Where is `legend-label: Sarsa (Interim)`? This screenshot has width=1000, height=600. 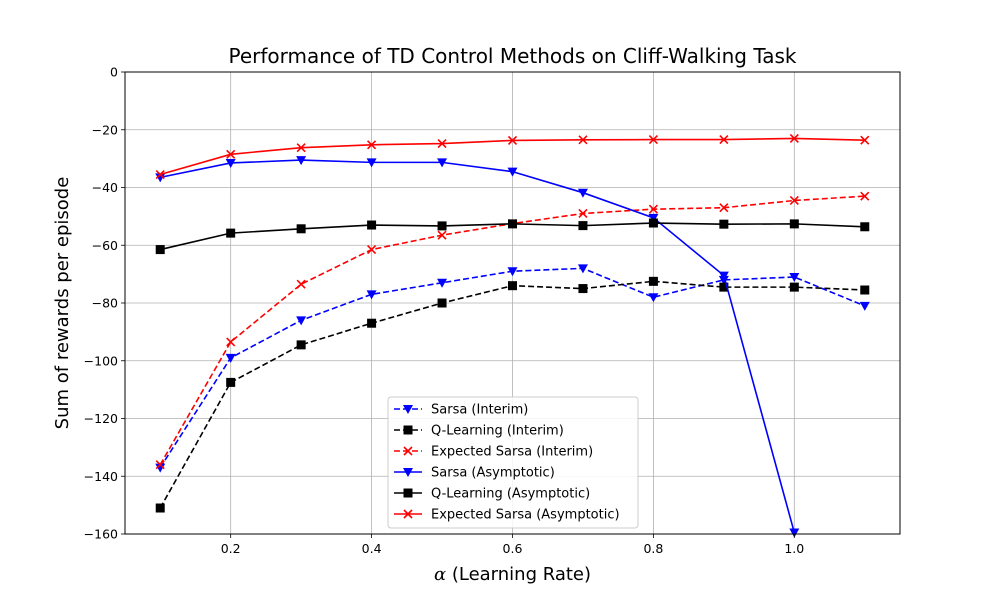
legend-label: Sarsa (Interim) is located at coordinates (479, 410).